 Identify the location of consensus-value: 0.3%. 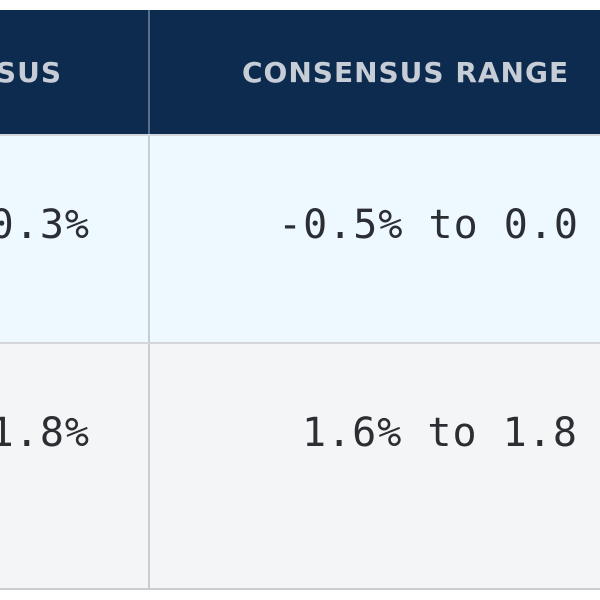
(45, 225).